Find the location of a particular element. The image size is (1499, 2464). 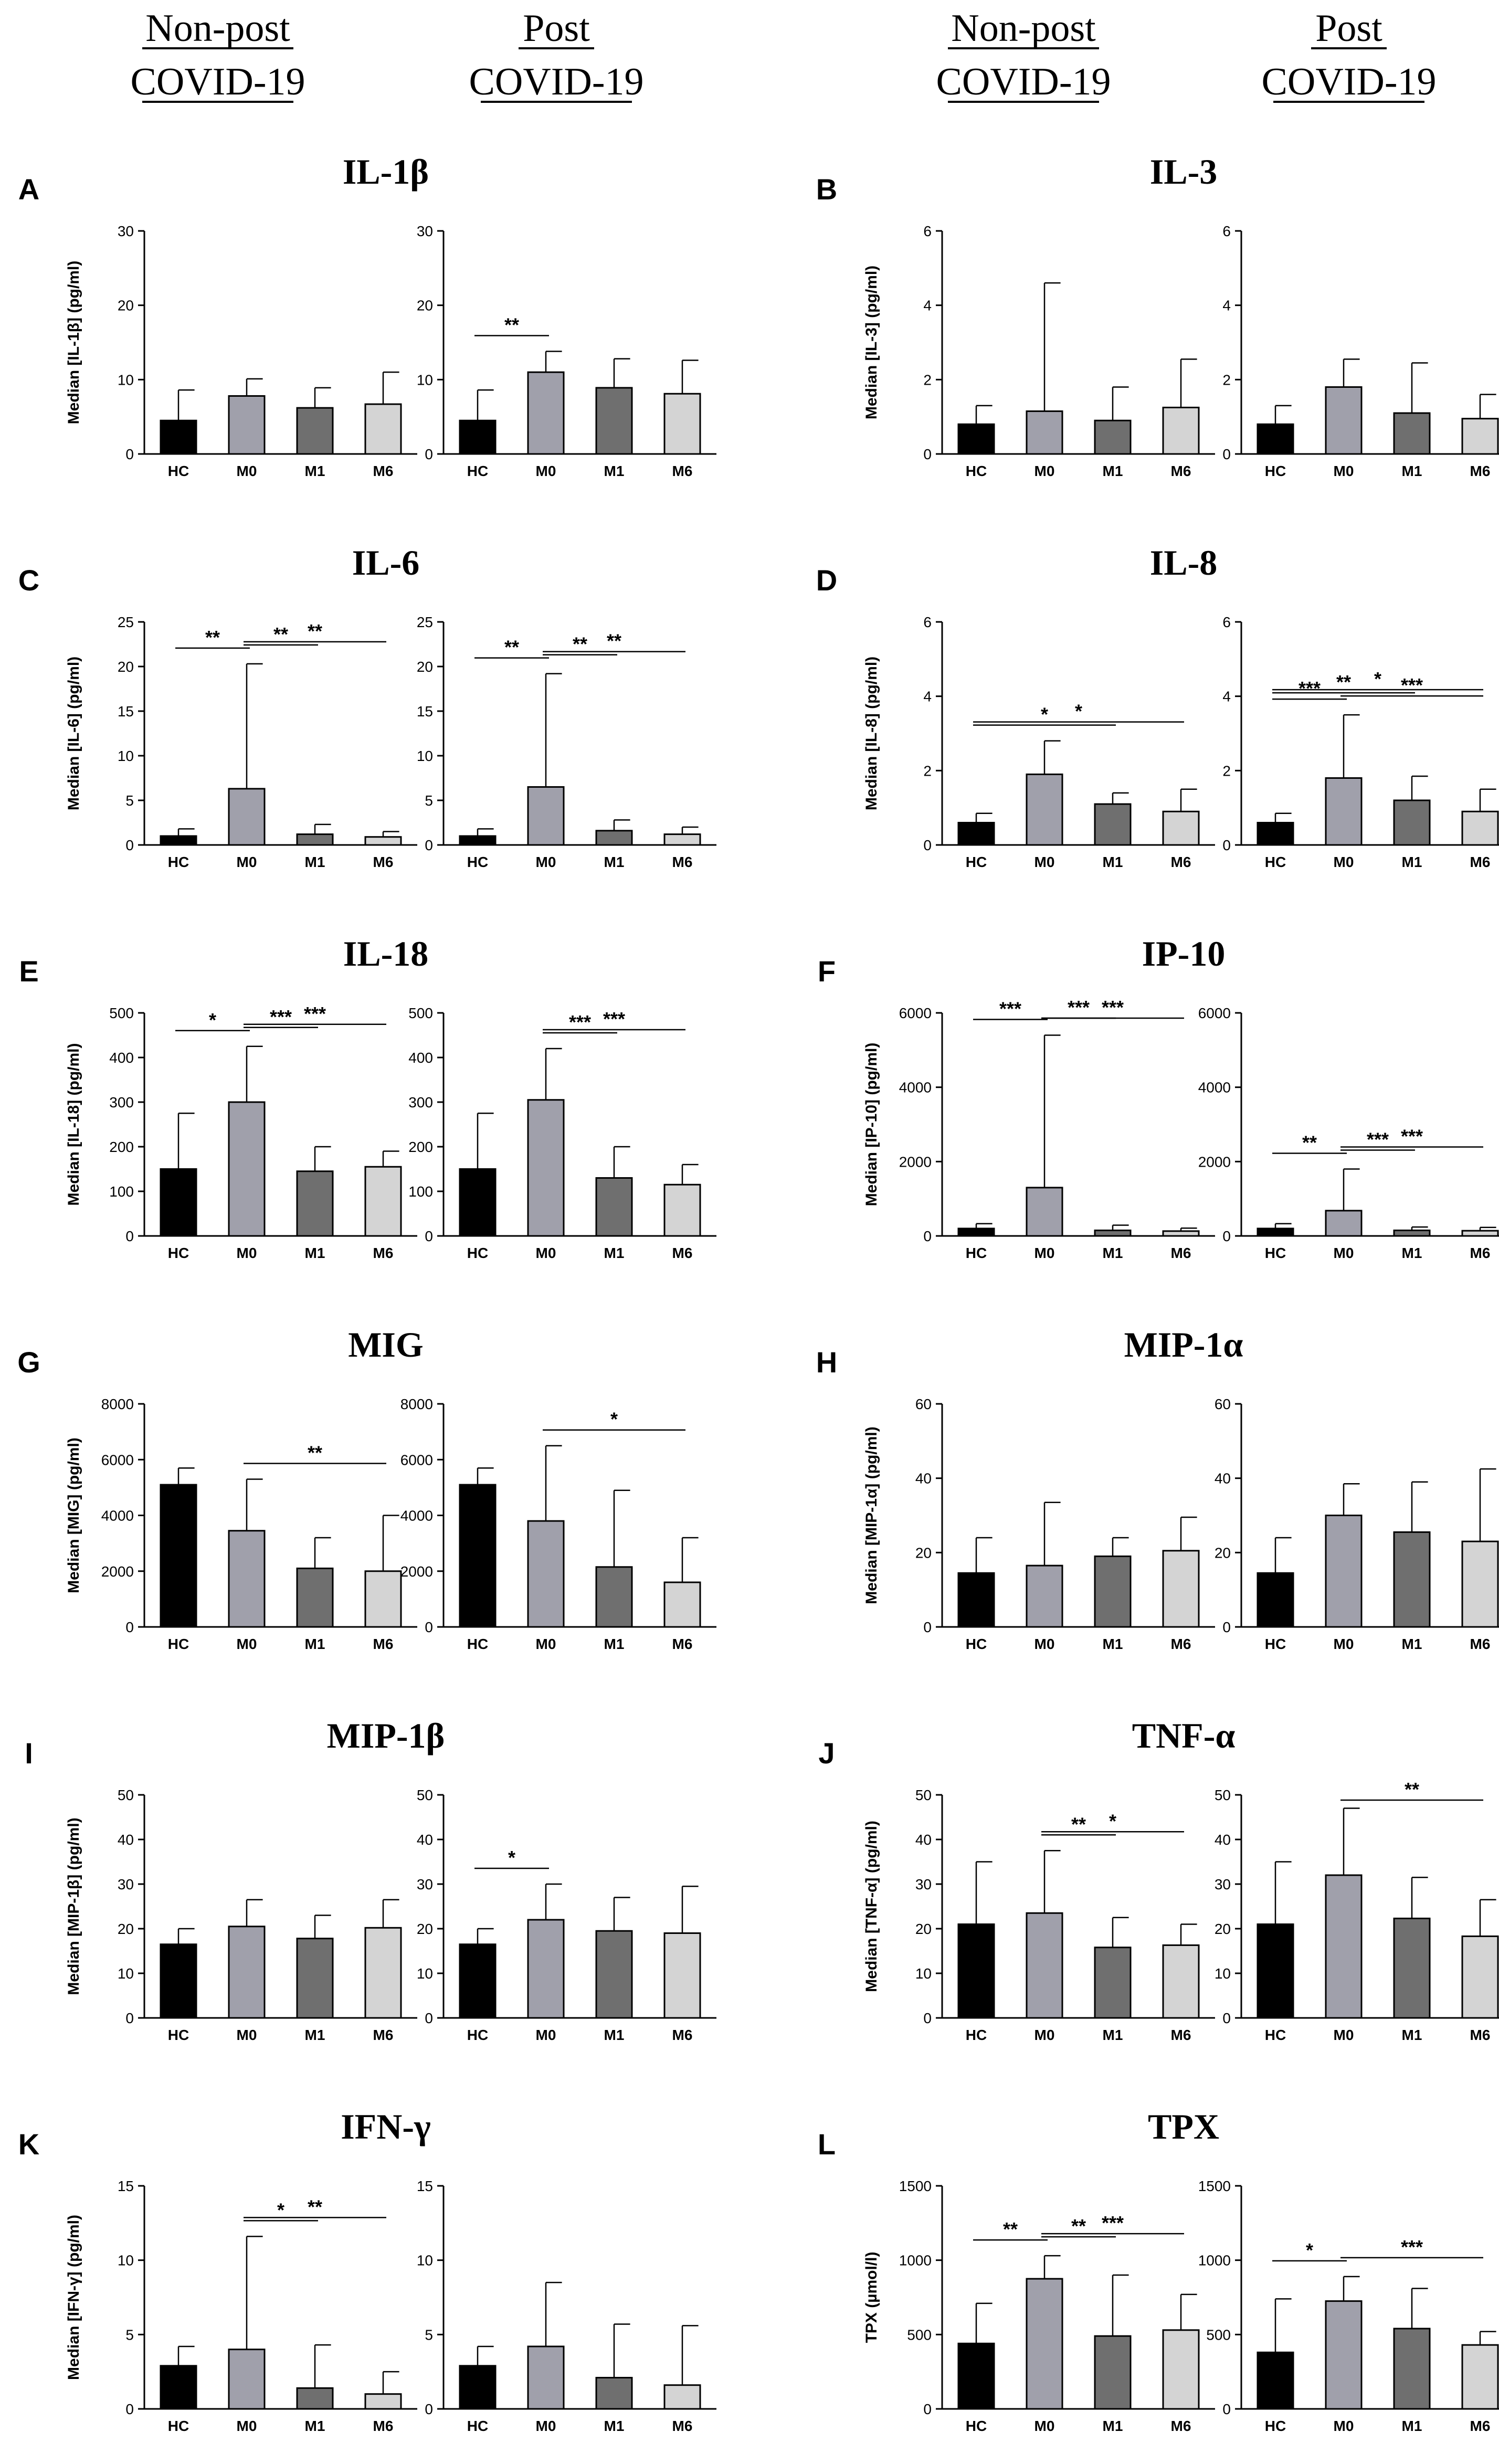

panel-letter: E is located at coordinates (28, 972).